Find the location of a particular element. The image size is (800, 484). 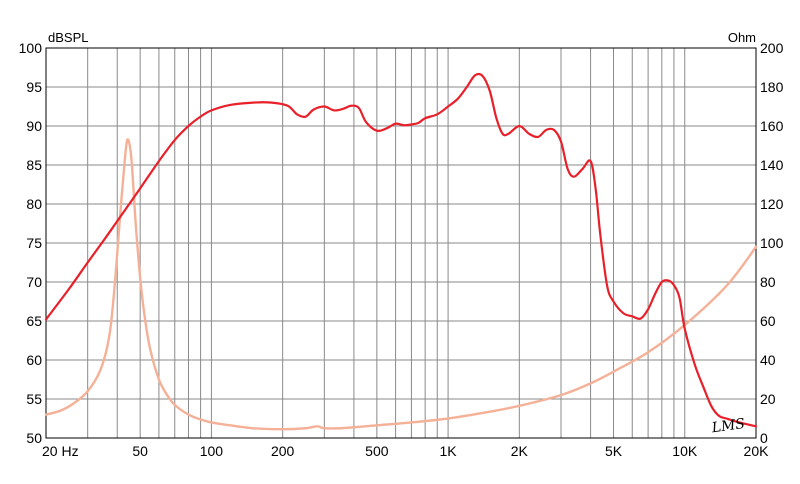

left-tick-label: 65 is located at coordinates (34, 321).